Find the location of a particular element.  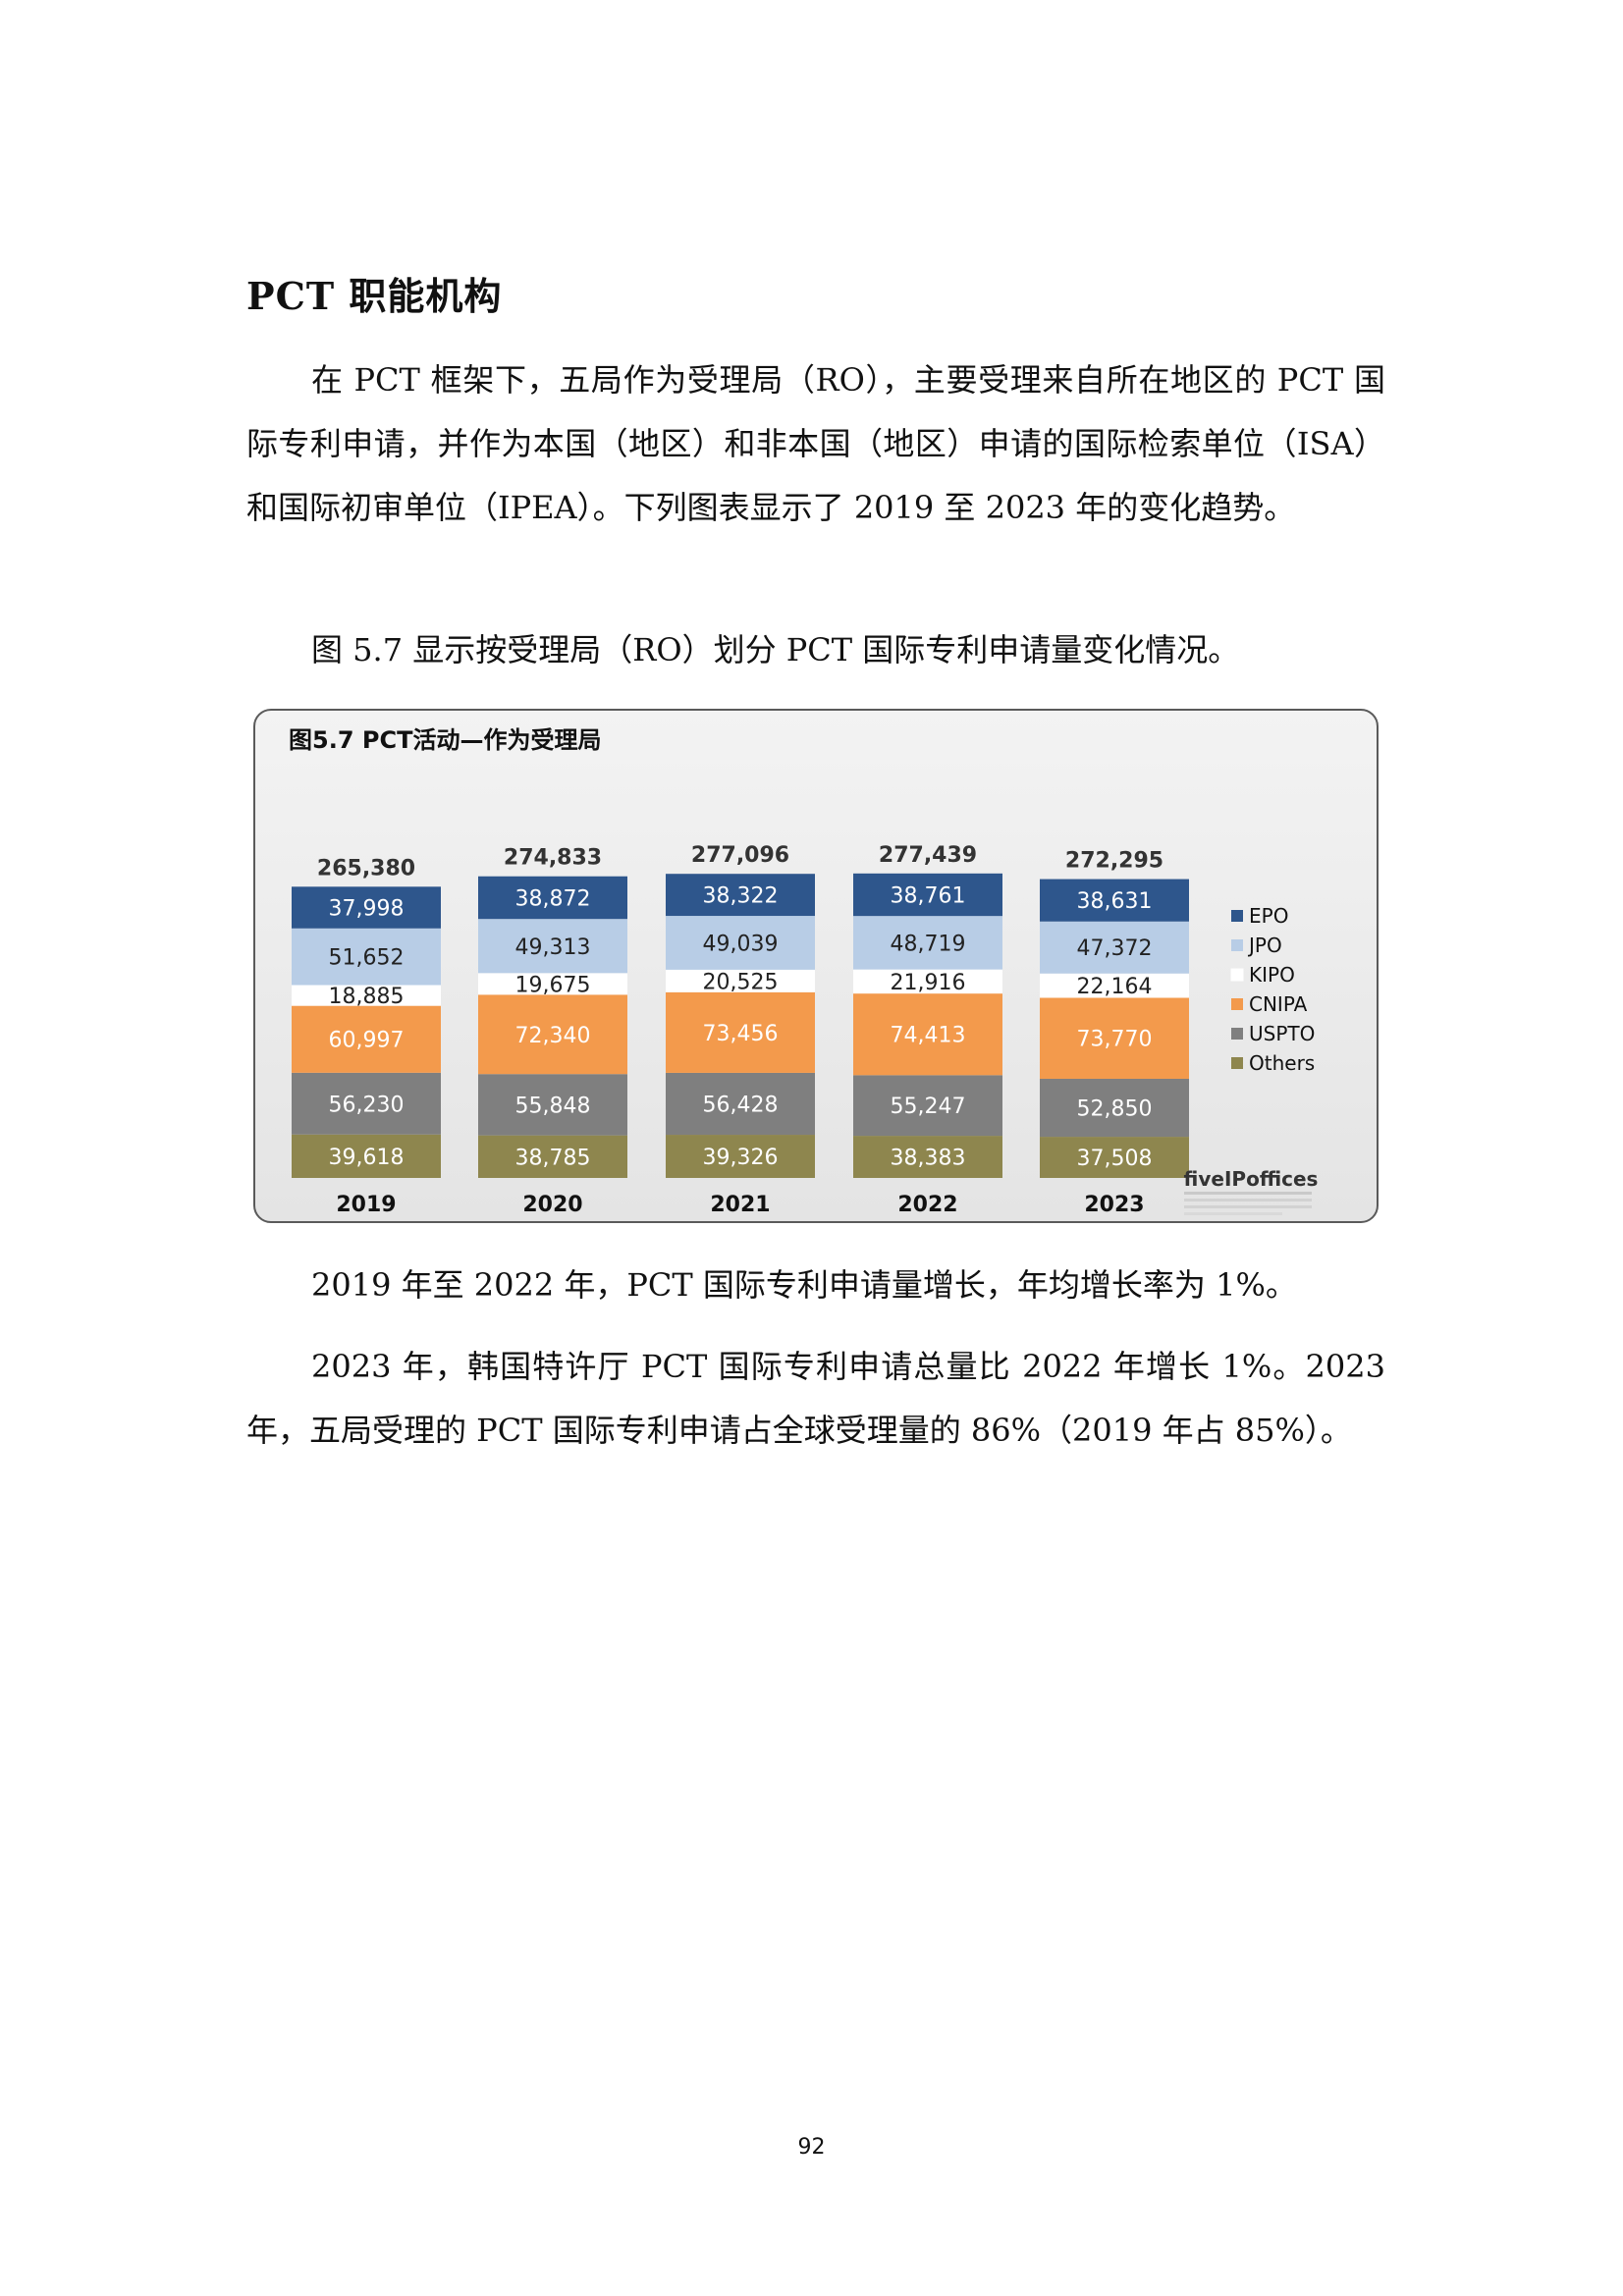

bar-segment-cnipa-2023 is located at coordinates (1114, 1038).